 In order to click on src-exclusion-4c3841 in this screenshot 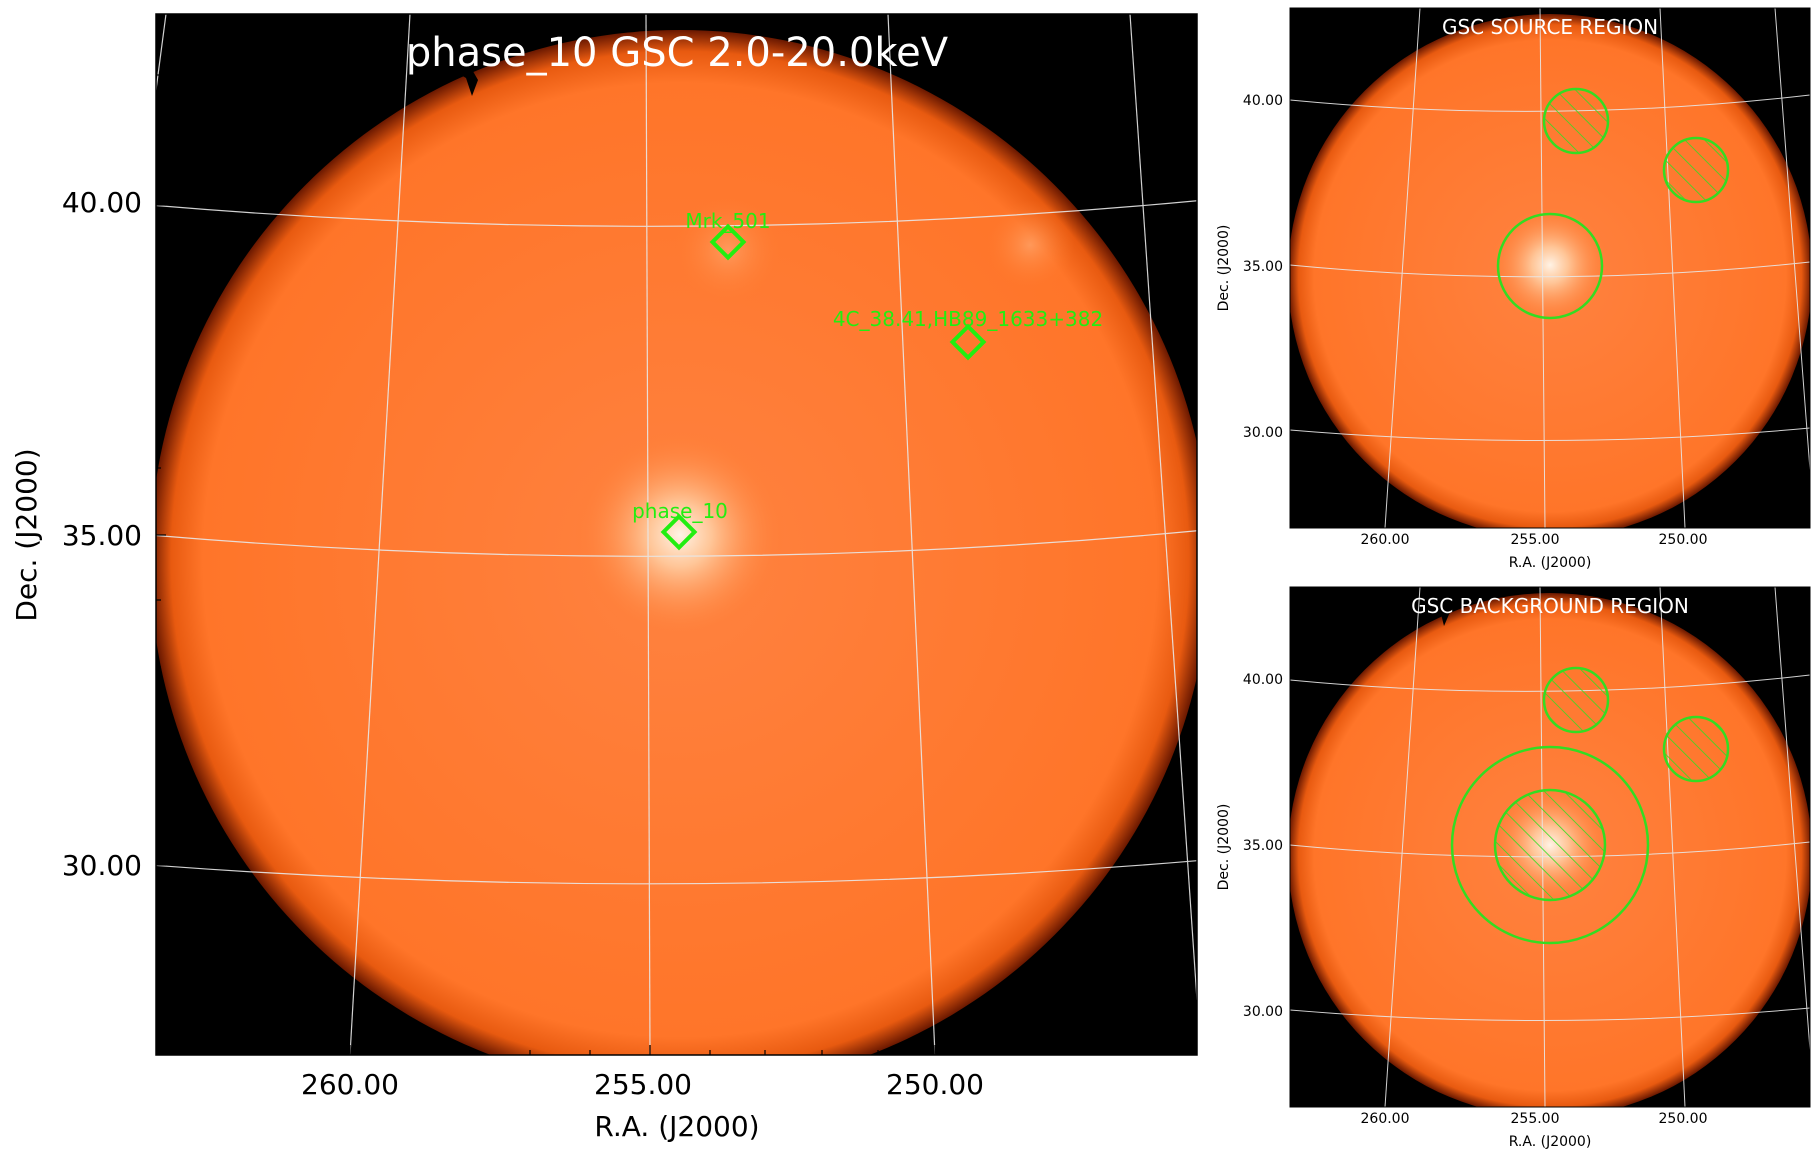, I will do `click(1696, 170)`.